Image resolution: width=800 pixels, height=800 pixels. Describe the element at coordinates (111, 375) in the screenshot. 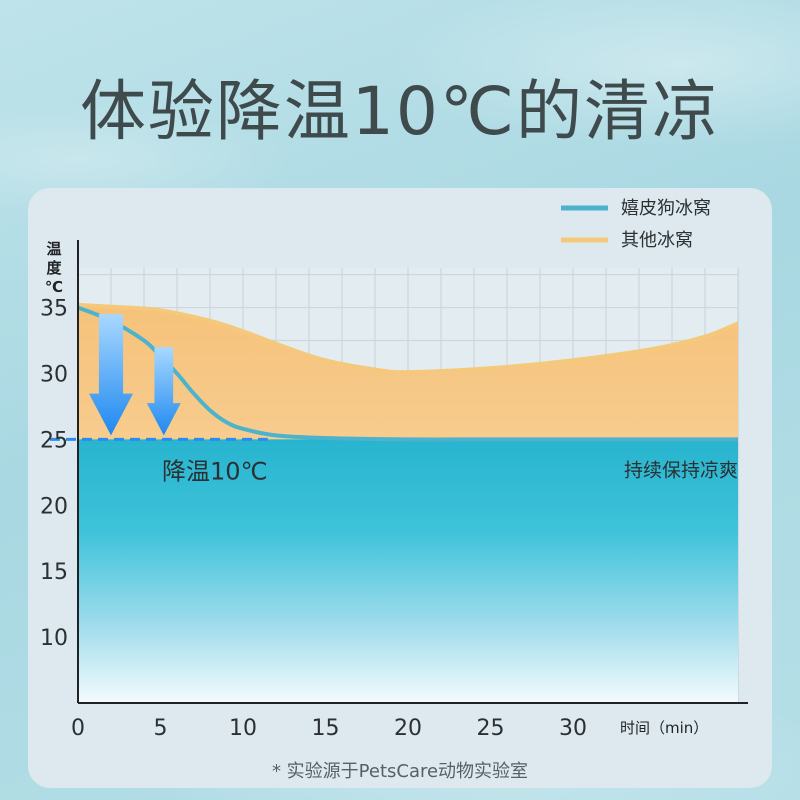

I see `cooling-arrow-large` at that location.